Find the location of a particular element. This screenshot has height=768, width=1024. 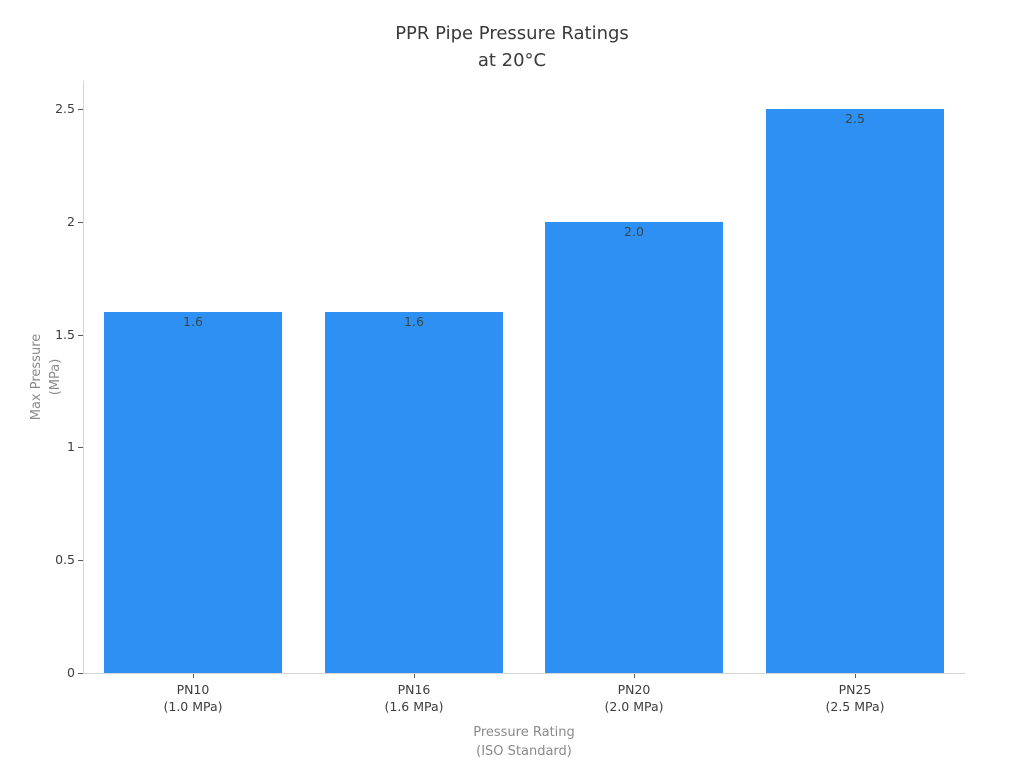

x-axis-title: Pressure Rating (ISO Standard) is located at coordinates (524, 742).